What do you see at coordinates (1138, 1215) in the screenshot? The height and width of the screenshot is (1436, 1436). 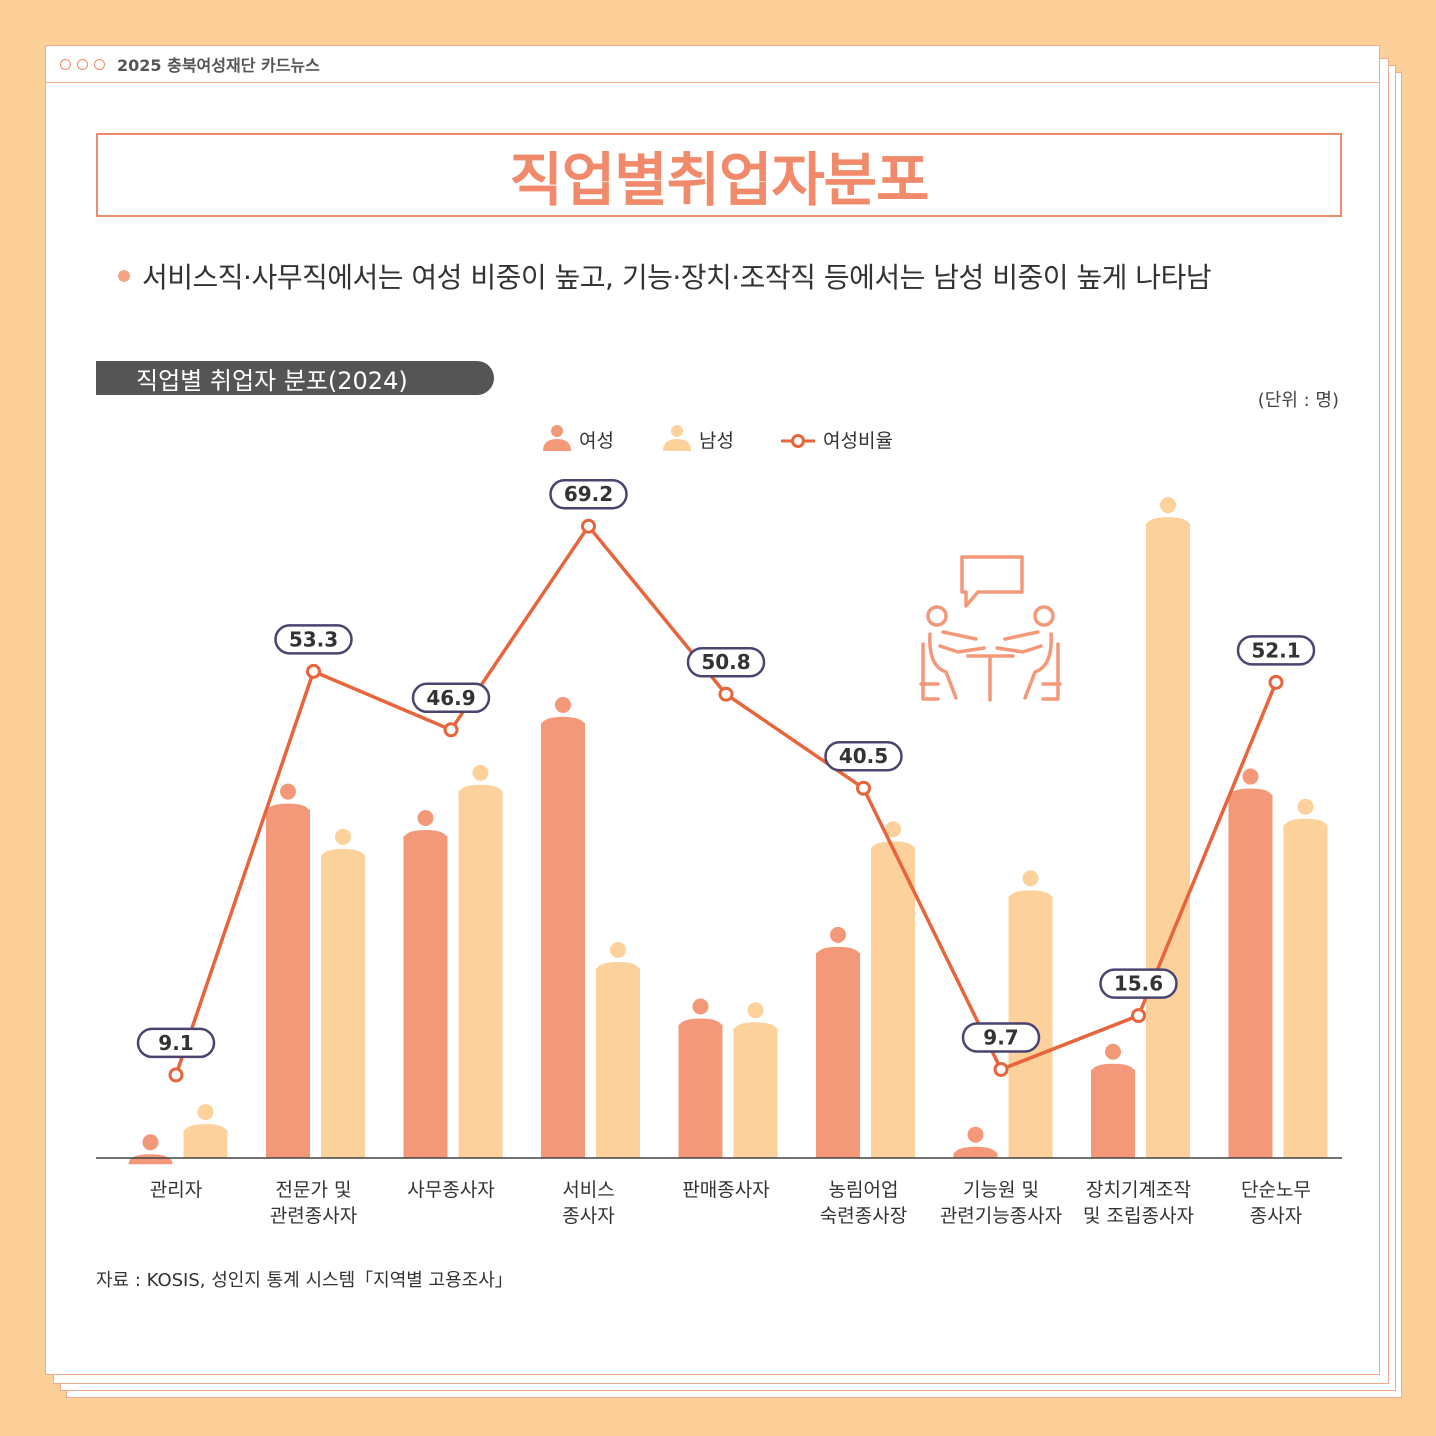 I see `x-tick-label: 및 조립종사자` at bounding box center [1138, 1215].